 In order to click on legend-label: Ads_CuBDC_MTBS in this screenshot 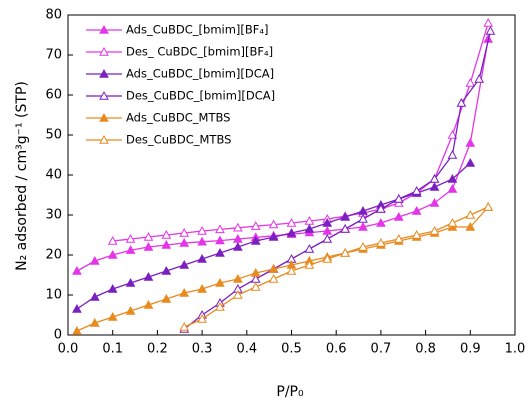, I will do `click(178, 118)`.